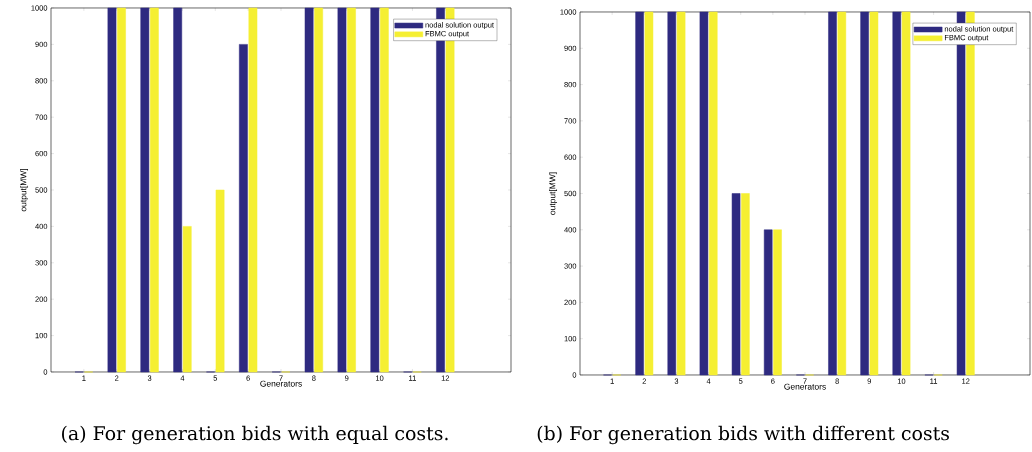 Image resolution: width=1032 pixels, height=452 pixels. Describe the element at coordinates (255, 435) in the screenshot. I see `text: (a) For generation bids with equal costs.` at that location.